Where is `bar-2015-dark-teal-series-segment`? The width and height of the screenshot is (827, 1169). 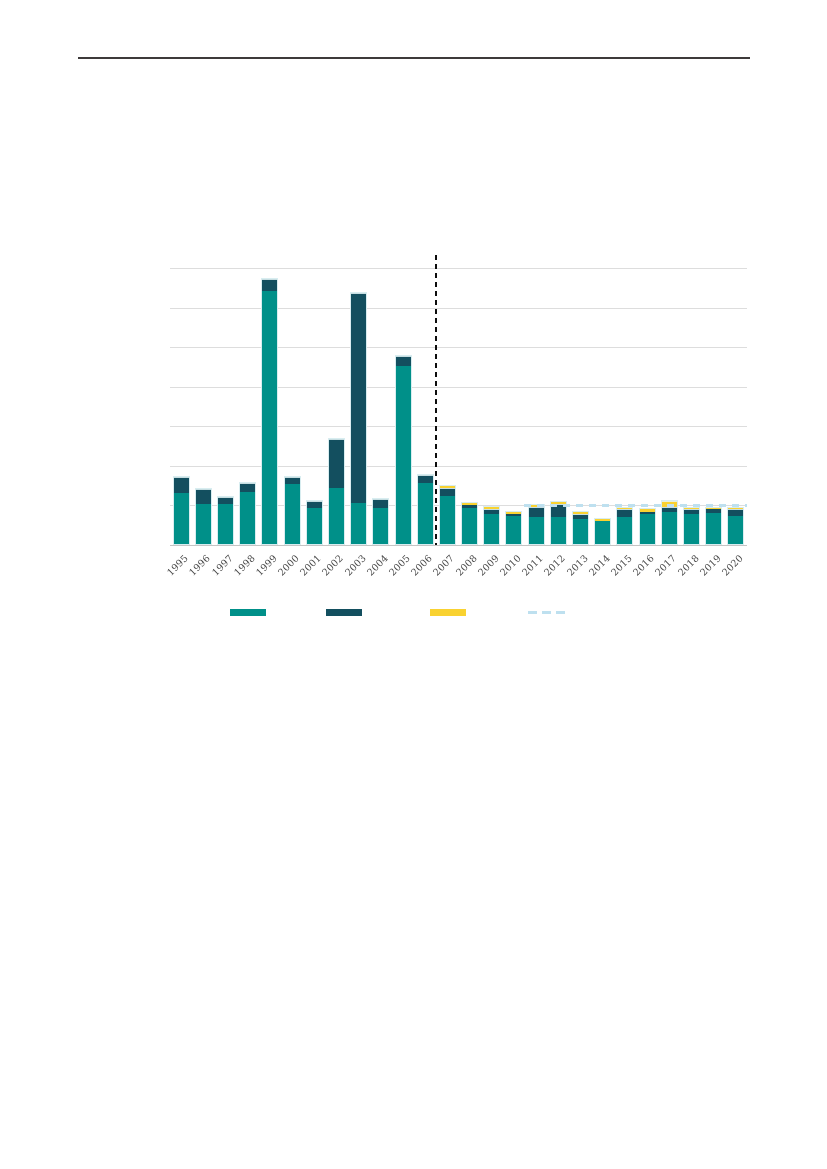 bar-2015-dark-teal-series-segment is located at coordinates (625, 513).